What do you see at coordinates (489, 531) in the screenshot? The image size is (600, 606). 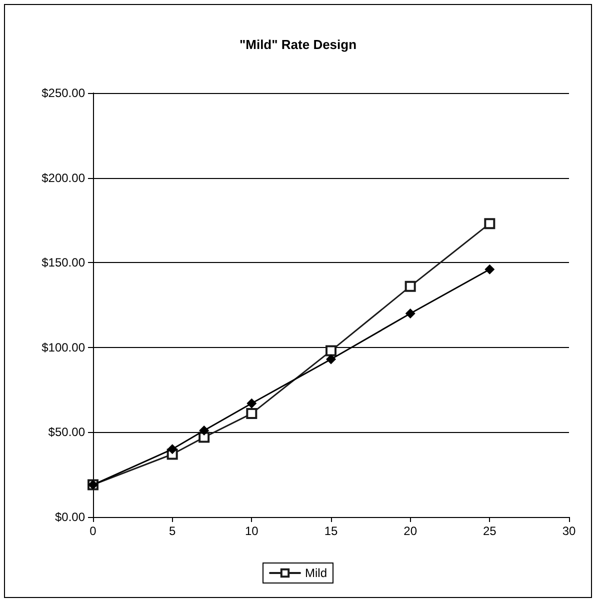 I see `x-tick-label: 25` at bounding box center [489, 531].